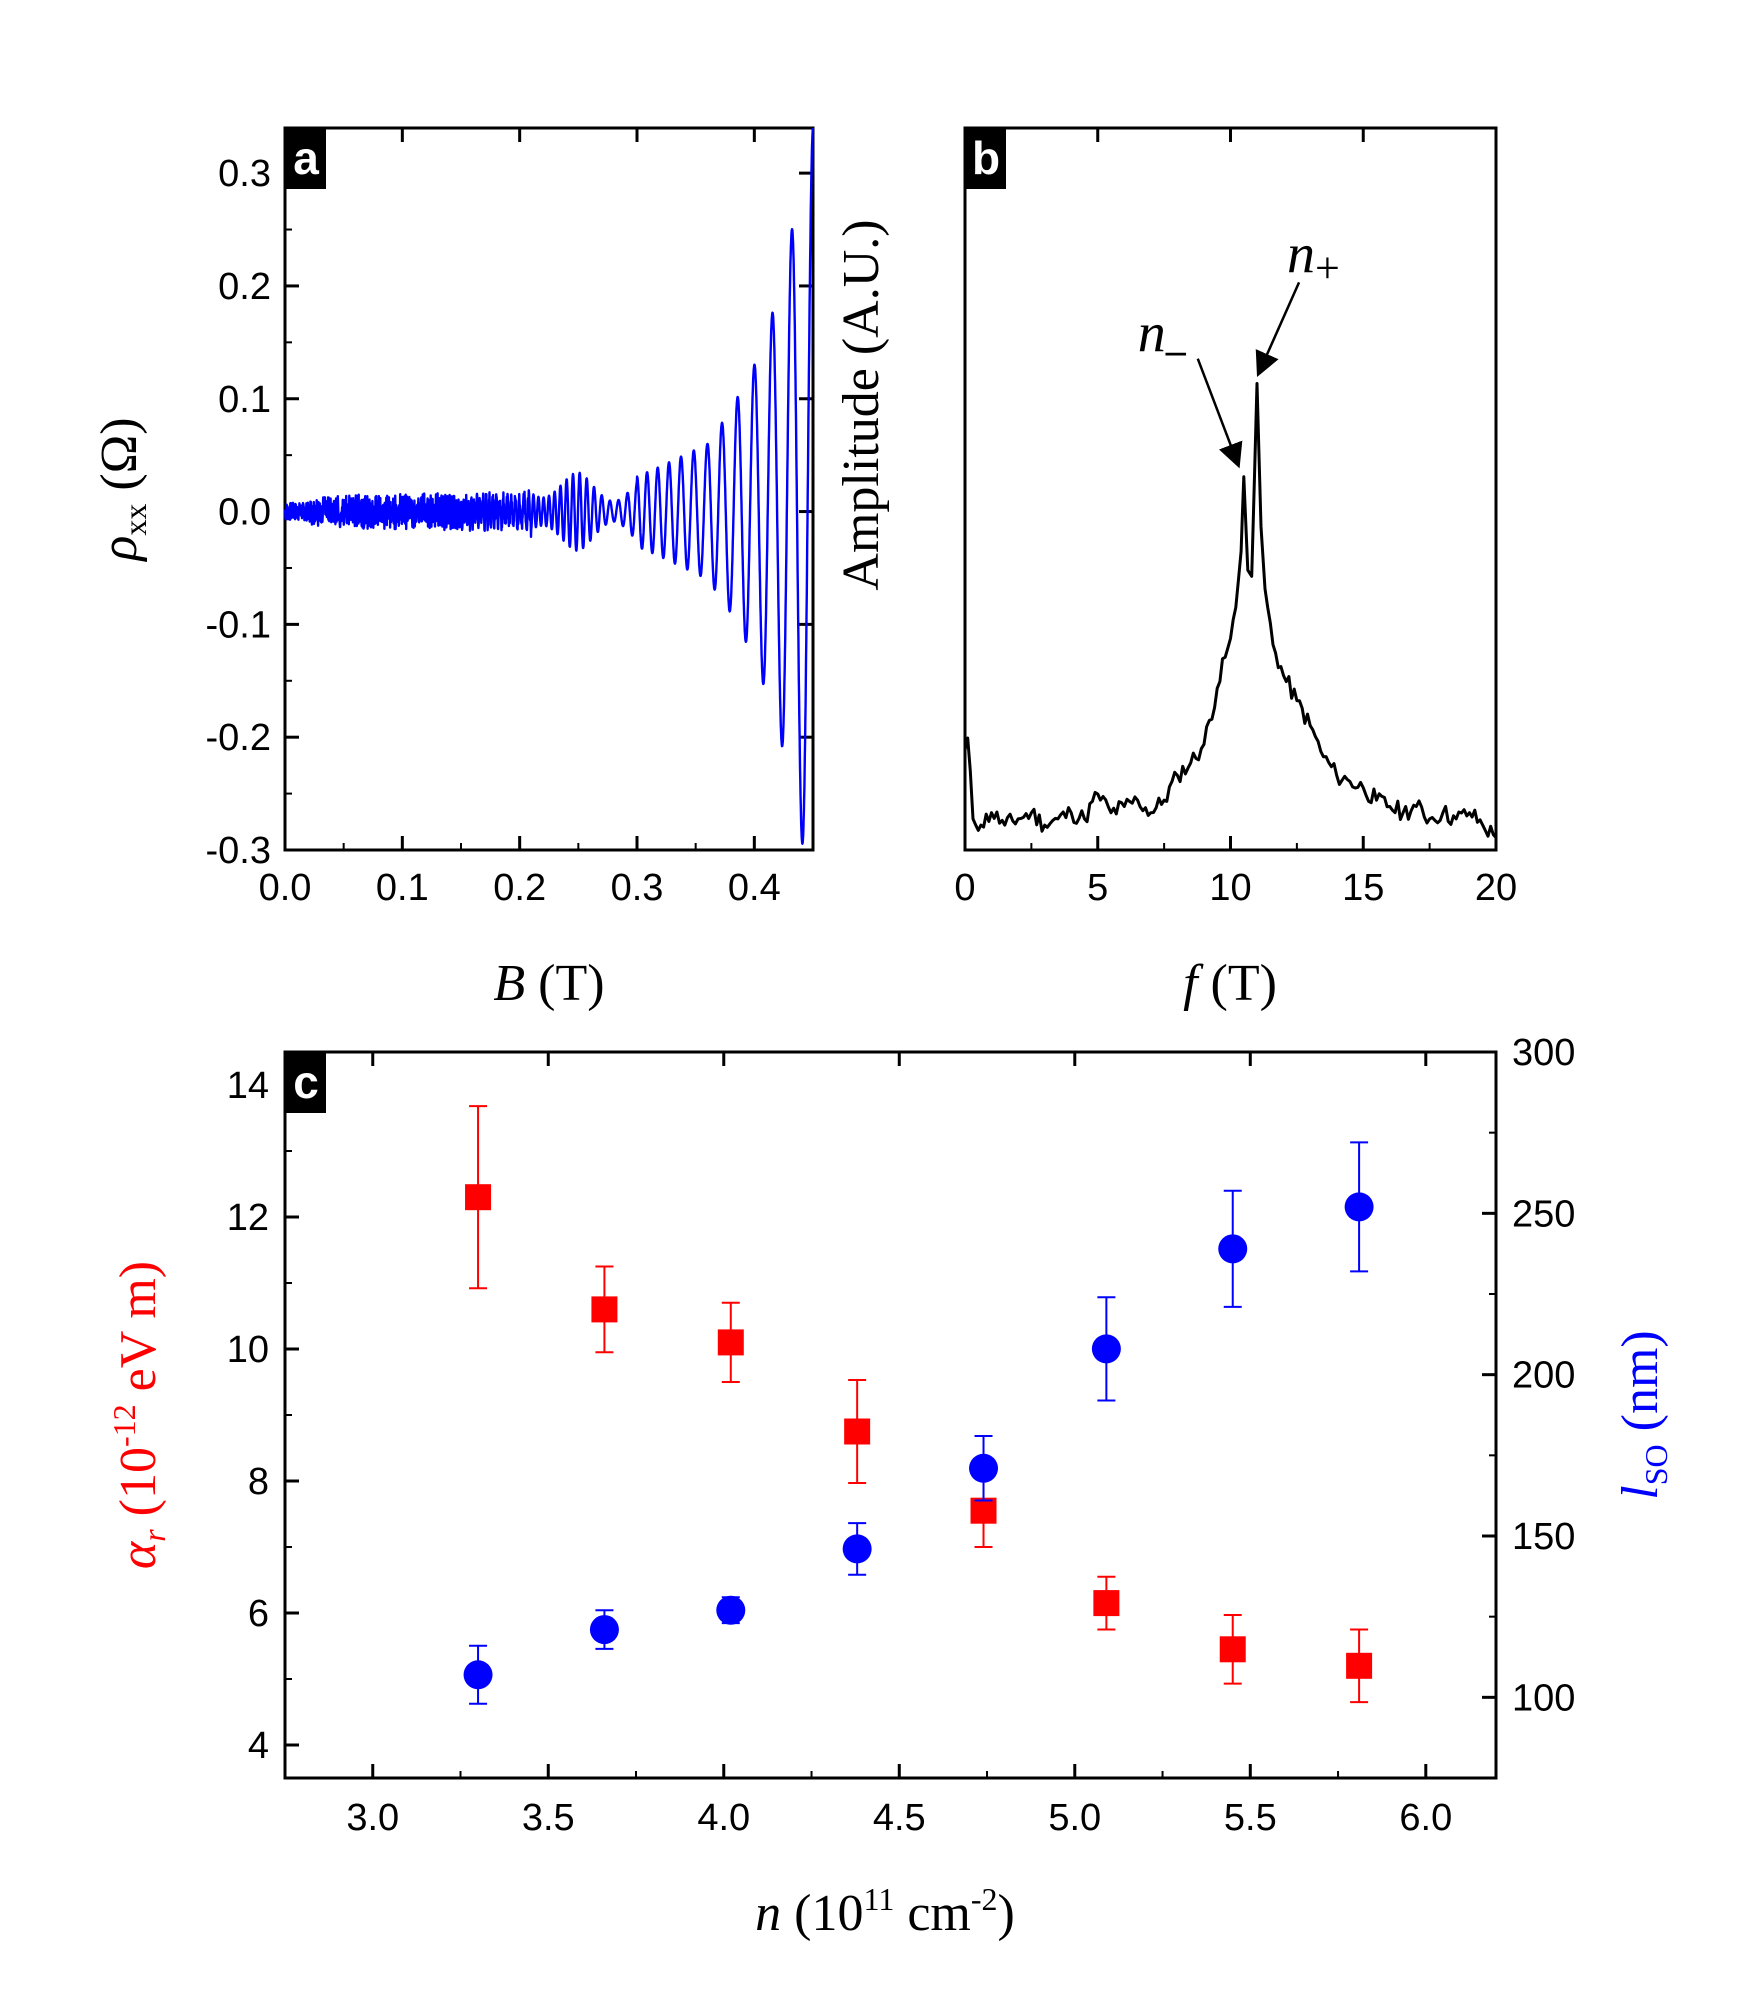 The image size is (1752, 2016). What do you see at coordinates (138, 1397) in the screenshot?
I see `panel-c-yl-space2` at bounding box center [138, 1397].